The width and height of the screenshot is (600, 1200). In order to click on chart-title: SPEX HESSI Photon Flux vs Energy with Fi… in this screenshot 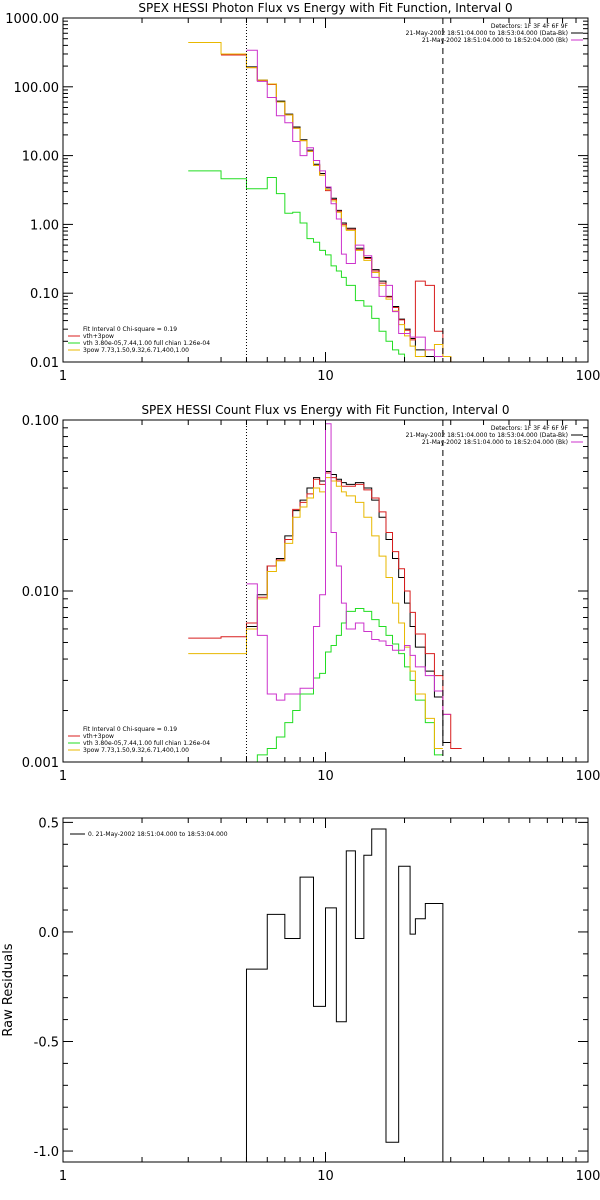, I will do `click(325, 8)`.